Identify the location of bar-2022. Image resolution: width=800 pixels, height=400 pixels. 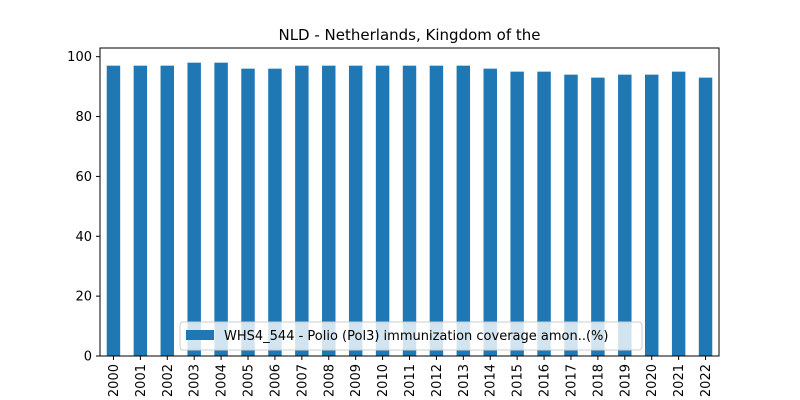
(705, 216).